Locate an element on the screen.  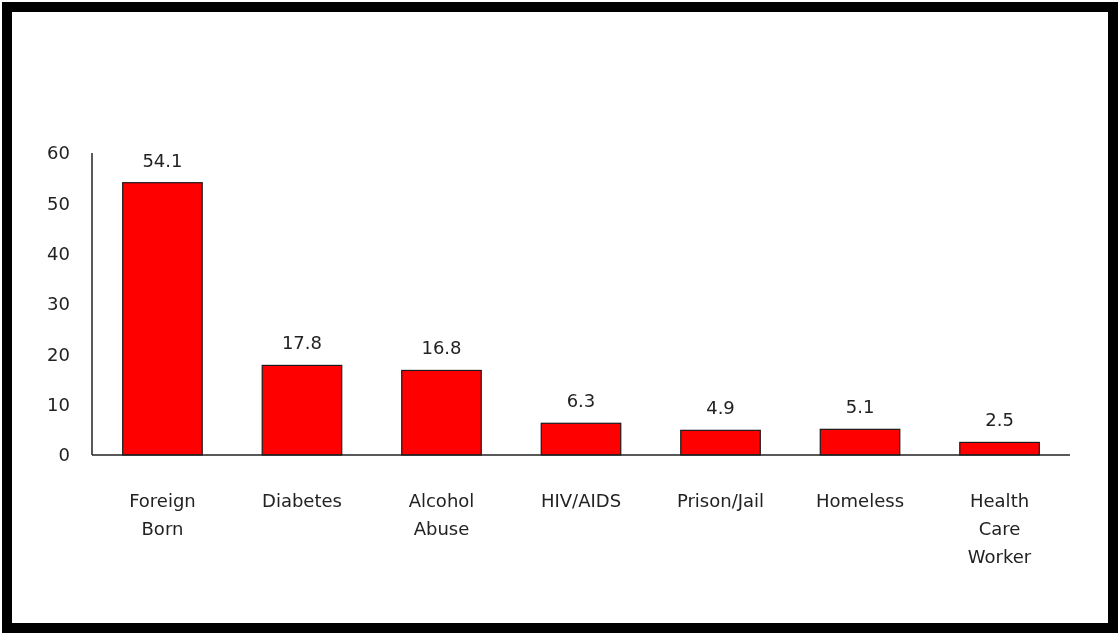
y-tick-label: 10 is located at coordinates (58, 404).